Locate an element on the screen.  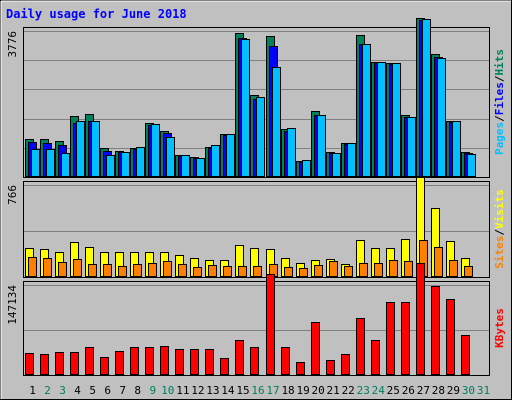
x-tick-label-day-29: 29 is located at coordinates (453, 390).